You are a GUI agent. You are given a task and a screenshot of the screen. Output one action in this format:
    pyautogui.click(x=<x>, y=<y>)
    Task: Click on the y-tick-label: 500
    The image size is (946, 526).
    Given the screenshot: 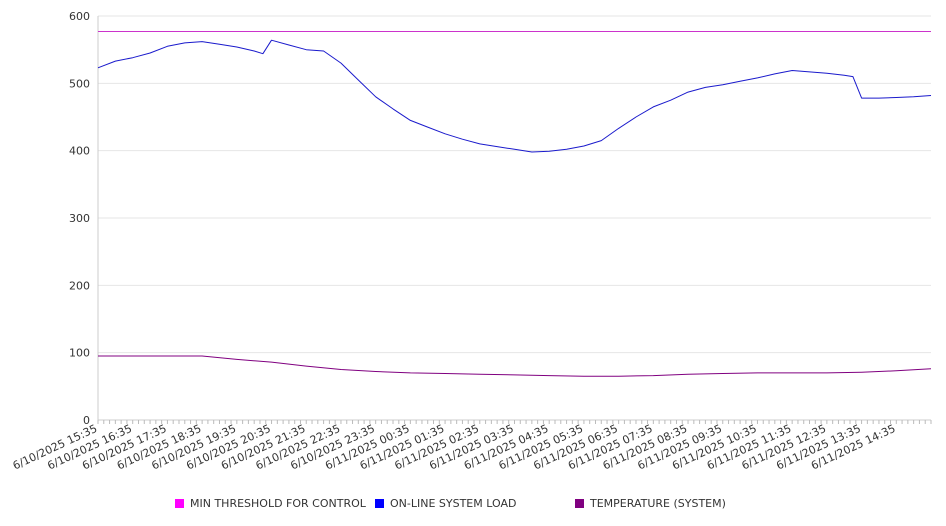 What is the action you would take?
    pyautogui.click(x=79, y=83)
    